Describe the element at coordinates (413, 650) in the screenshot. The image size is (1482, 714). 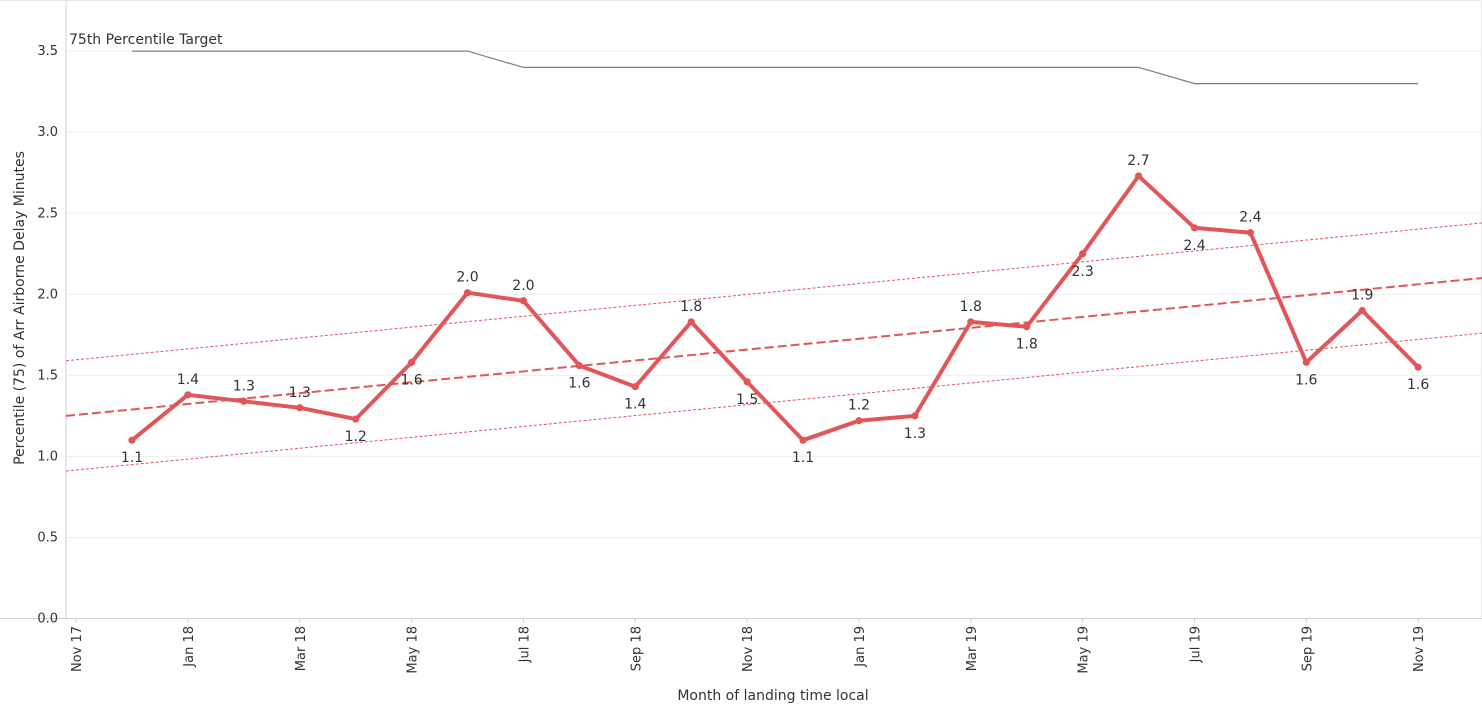
I see `x-tick-label: May 18` at that location.